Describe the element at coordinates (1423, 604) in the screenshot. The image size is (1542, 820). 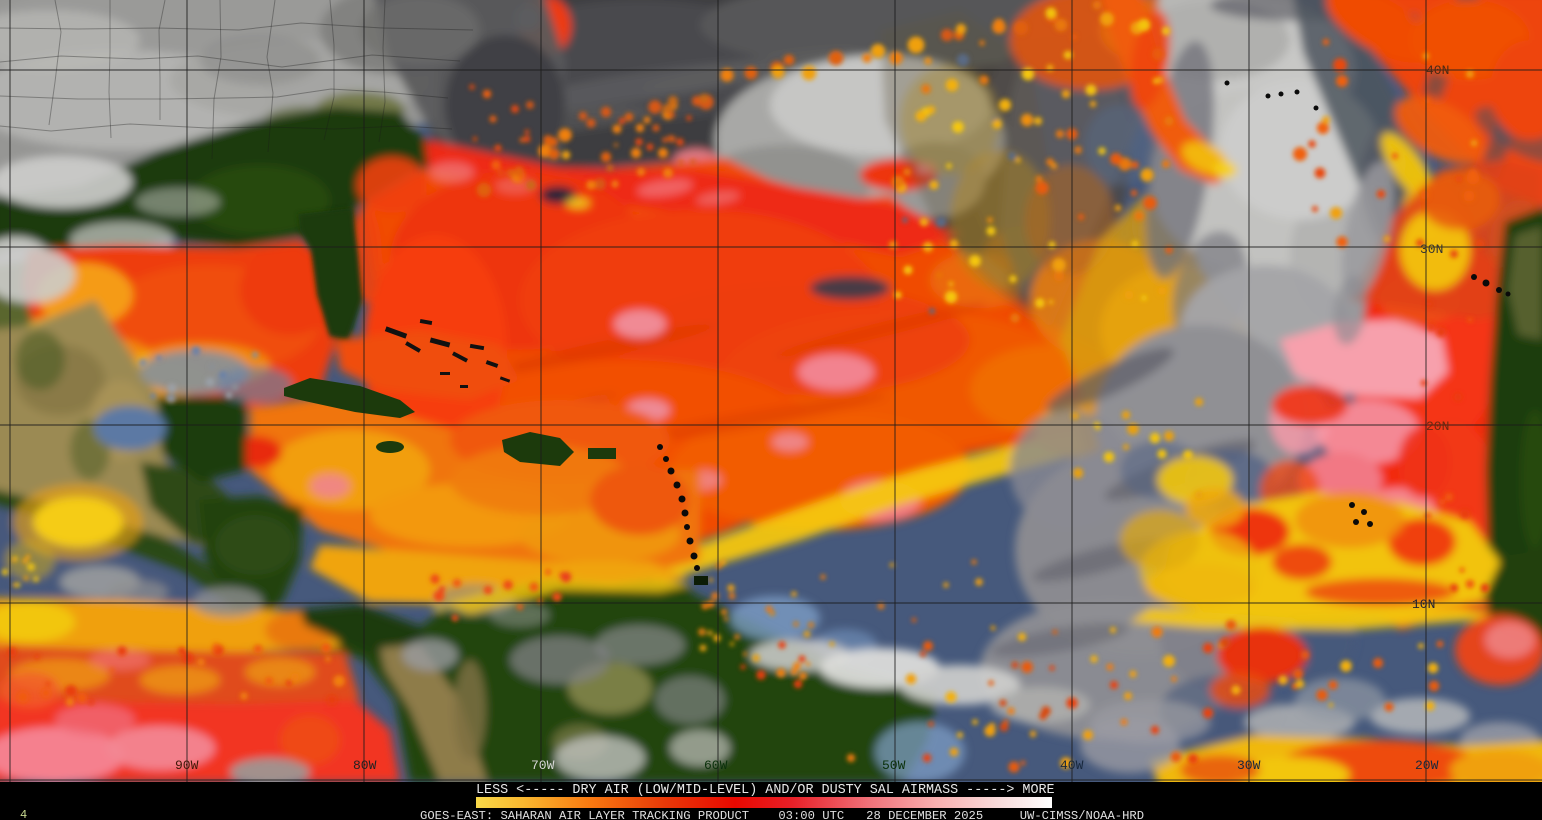
I see `svg-text: 10N` at that location.